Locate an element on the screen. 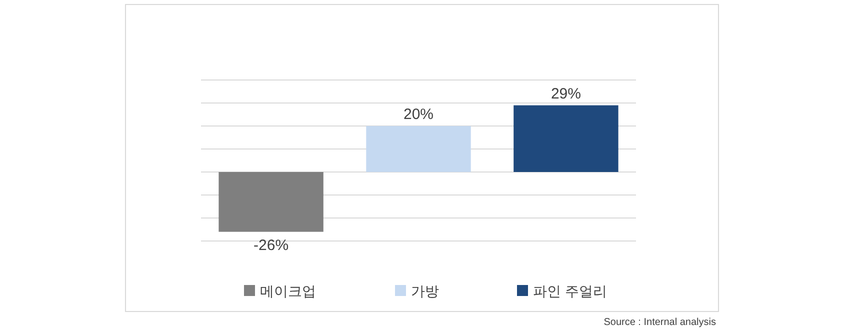 The height and width of the screenshot is (331, 844). source-note: Source : Internal analysis is located at coordinates (660, 322).